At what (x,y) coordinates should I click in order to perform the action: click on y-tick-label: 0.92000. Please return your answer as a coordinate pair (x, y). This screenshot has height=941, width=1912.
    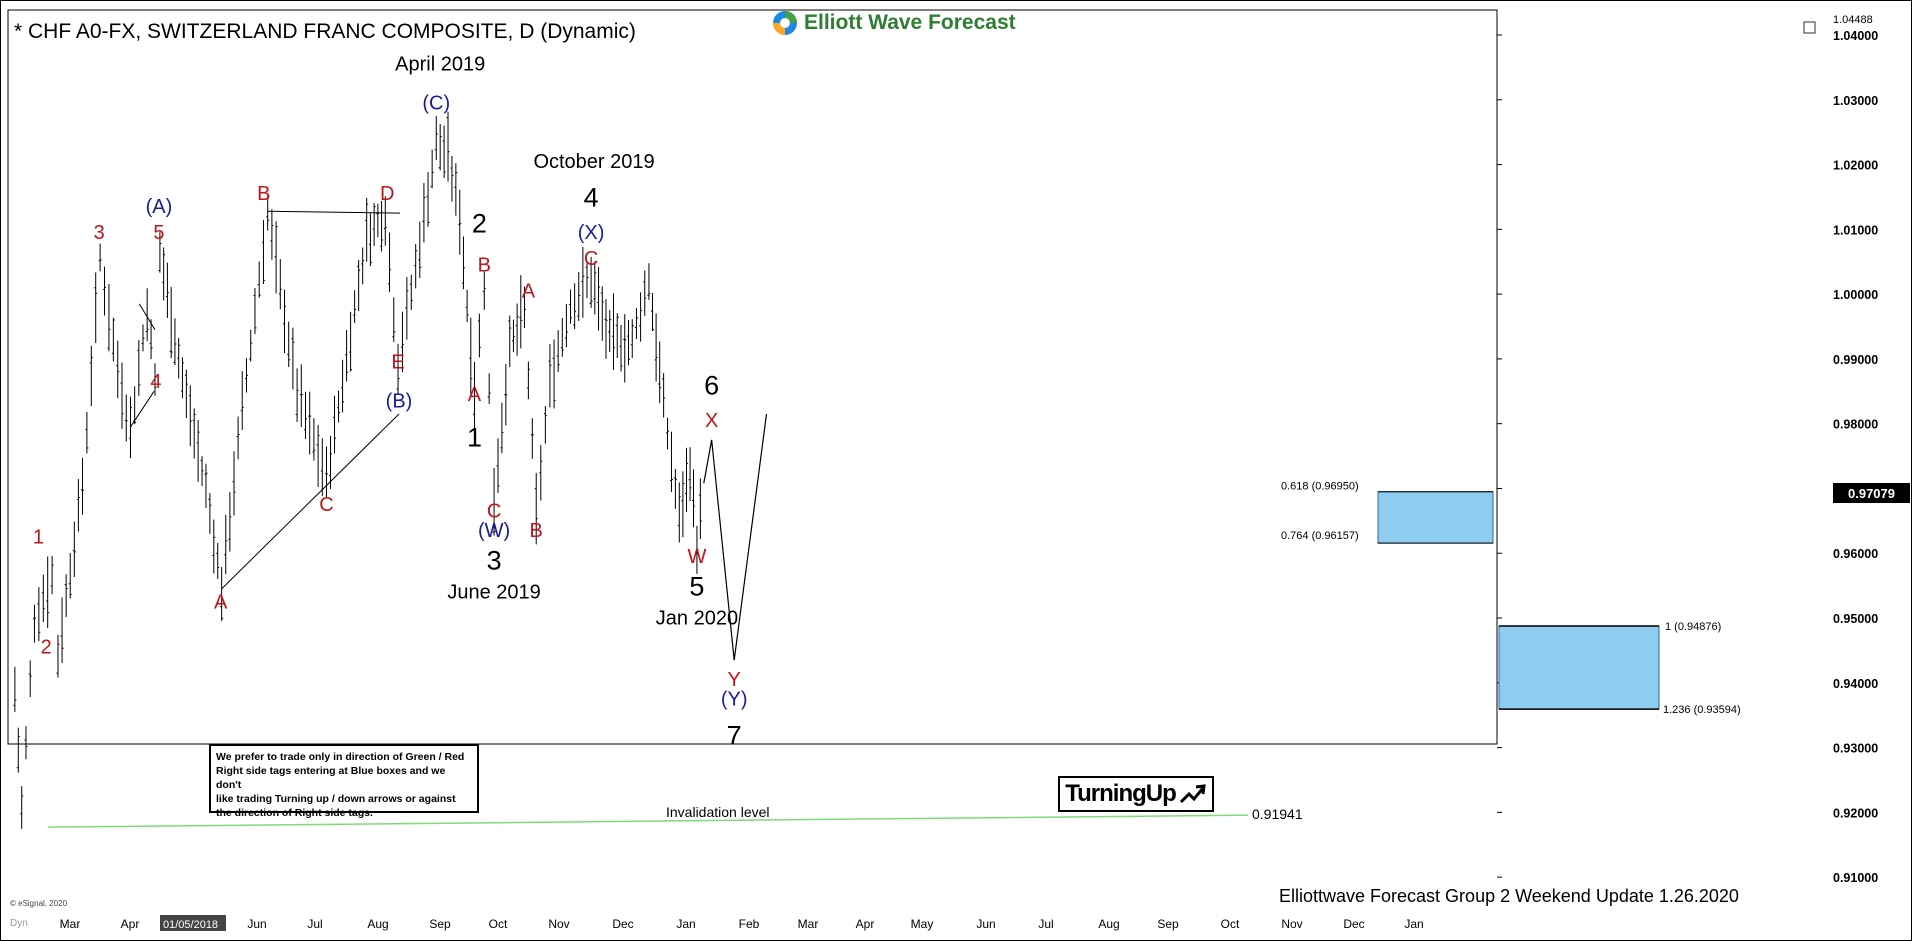
    Looking at the image, I should click on (1855, 813).